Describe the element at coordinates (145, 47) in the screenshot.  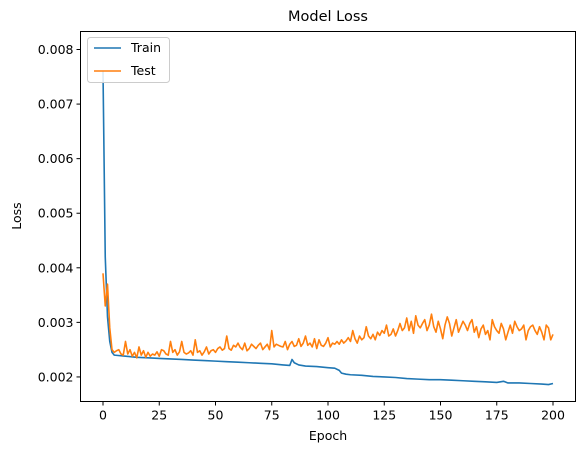
I see `legend-label-train: Train` at that location.